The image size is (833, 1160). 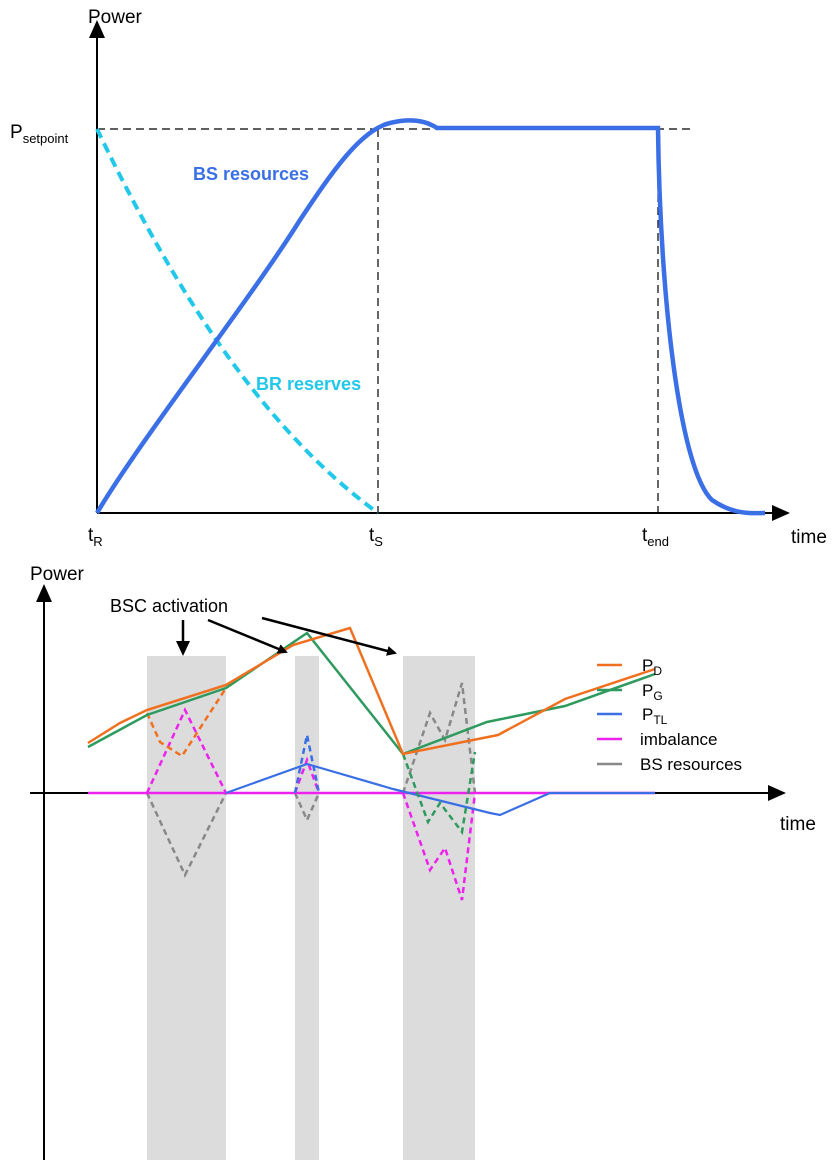 What do you see at coordinates (44, 593) in the screenshot?
I see `bottom-y-axis-arrow` at bounding box center [44, 593].